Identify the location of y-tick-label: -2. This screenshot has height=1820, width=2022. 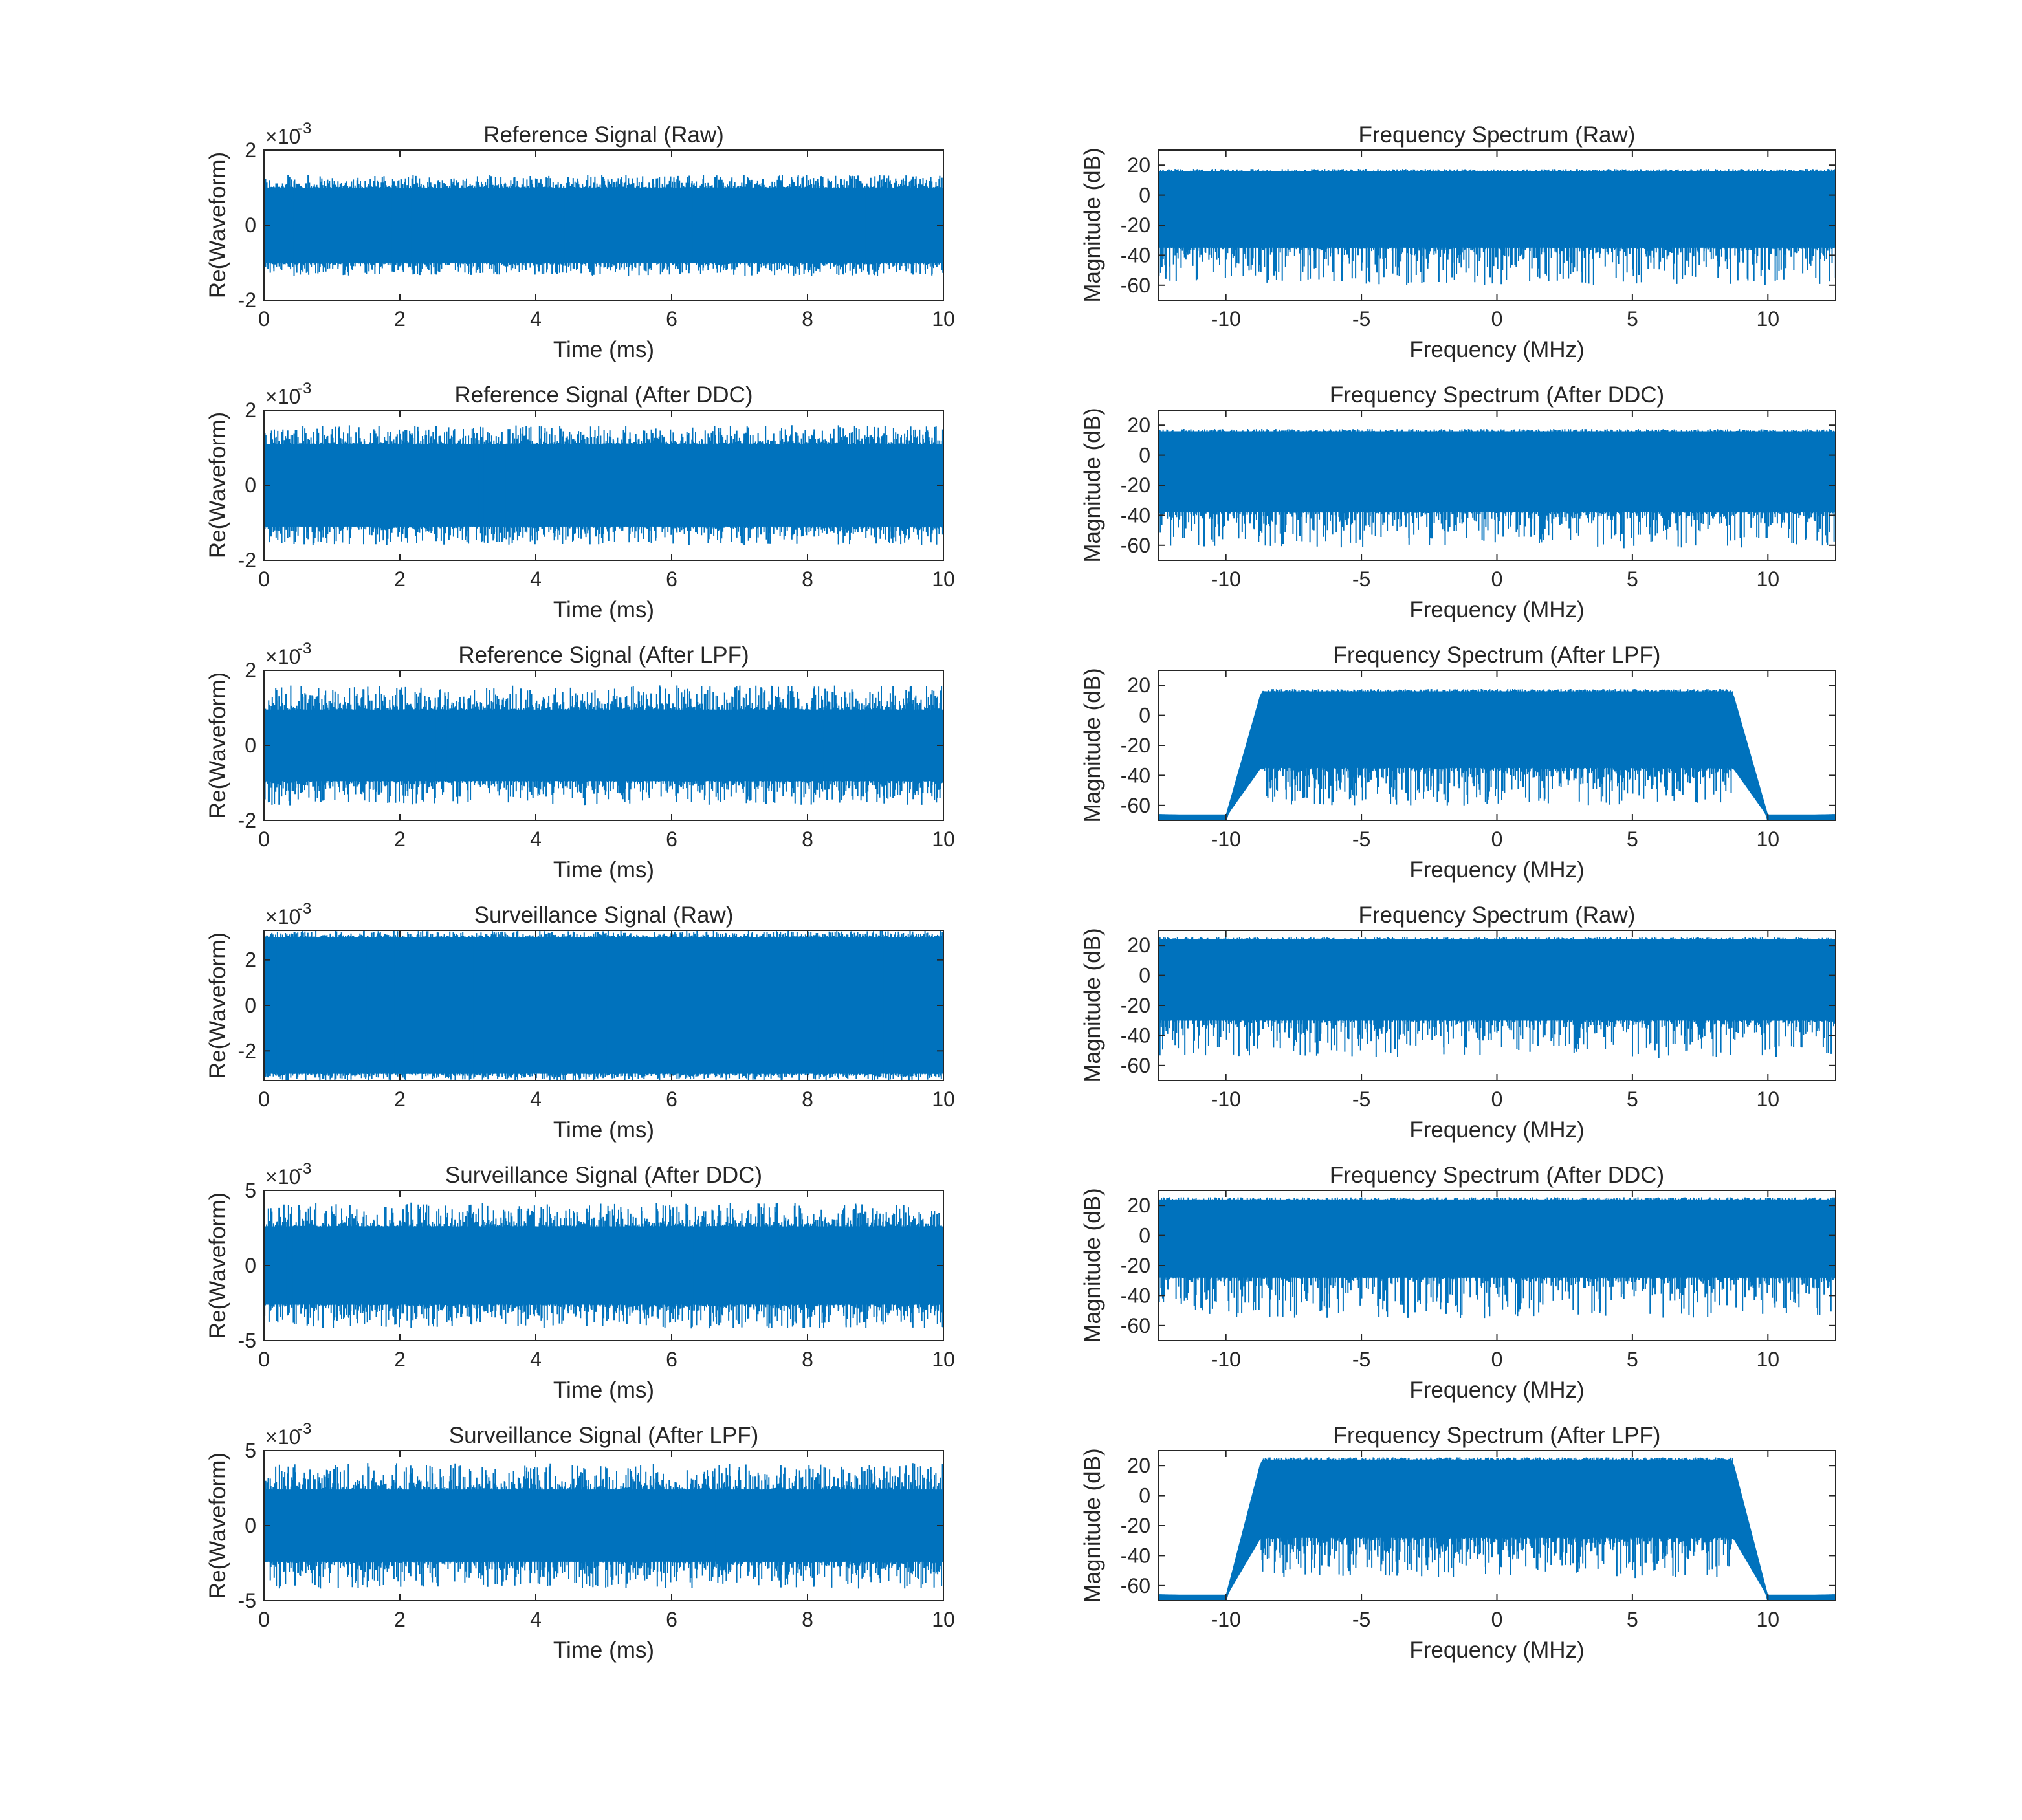
(247, 560).